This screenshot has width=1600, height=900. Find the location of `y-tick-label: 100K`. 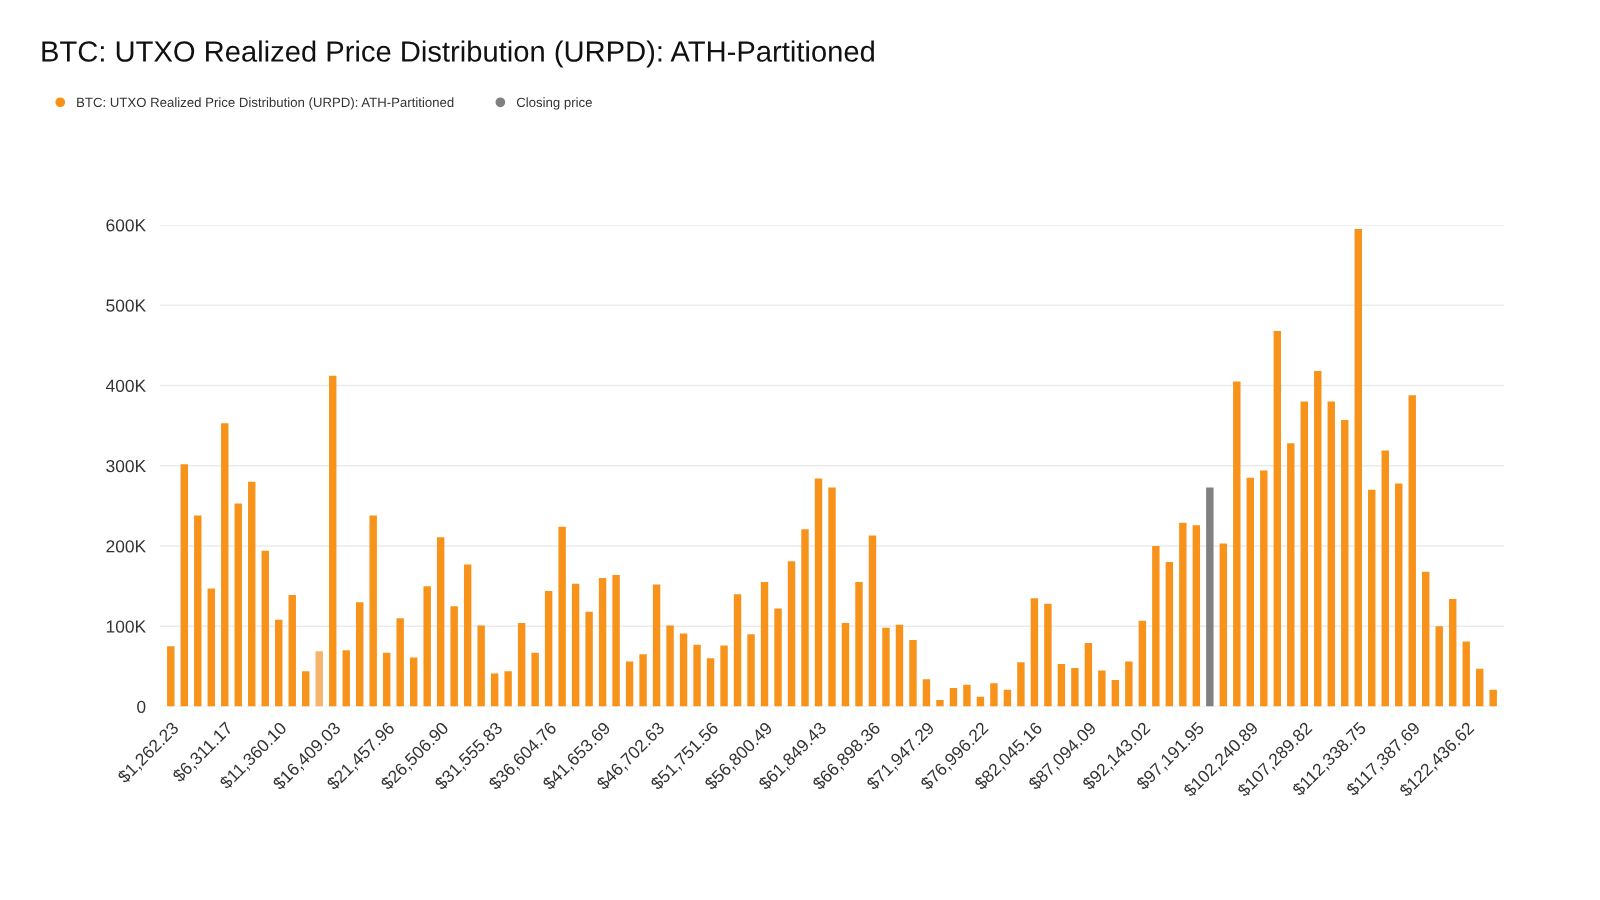

y-tick-label: 100K is located at coordinates (126, 626).